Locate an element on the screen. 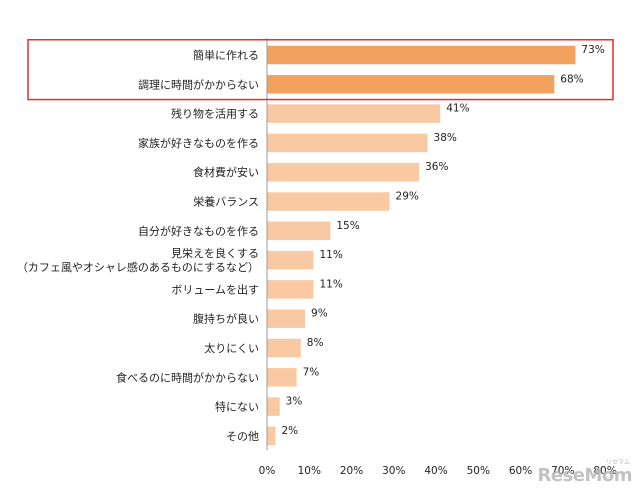  highlight-box is located at coordinates (320, 70).